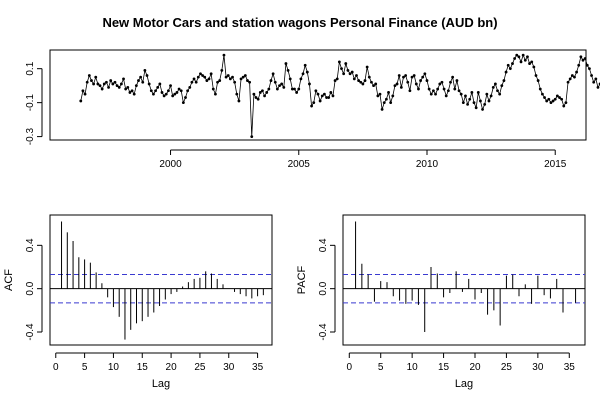 The height and width of the screenshot is (400, 600). I want to click on ts-x-tick-label: 2005, so click(299, 164).